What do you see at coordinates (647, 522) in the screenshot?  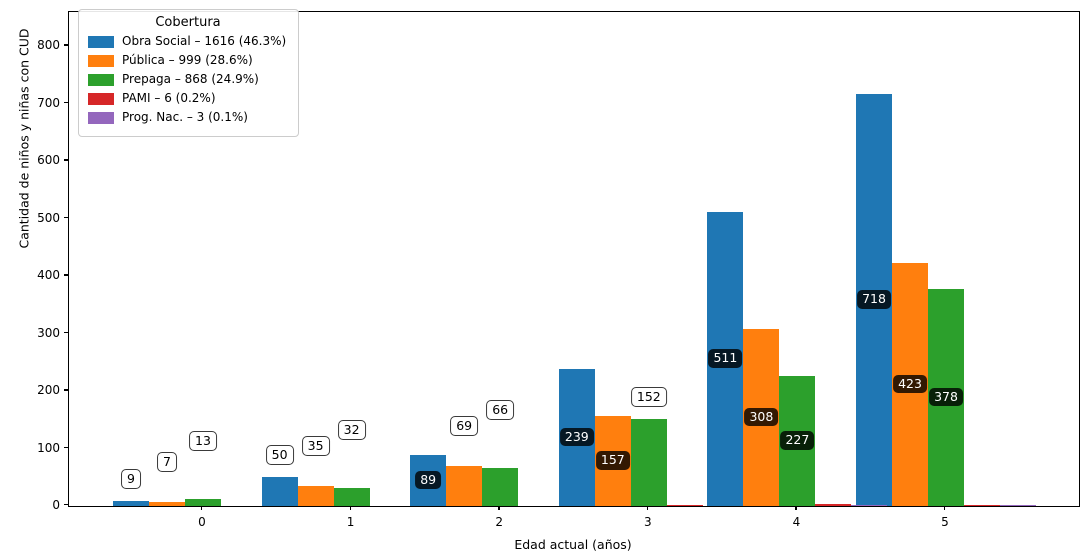 I see `x-tick-label: 3` at bounding box center [647, 522].